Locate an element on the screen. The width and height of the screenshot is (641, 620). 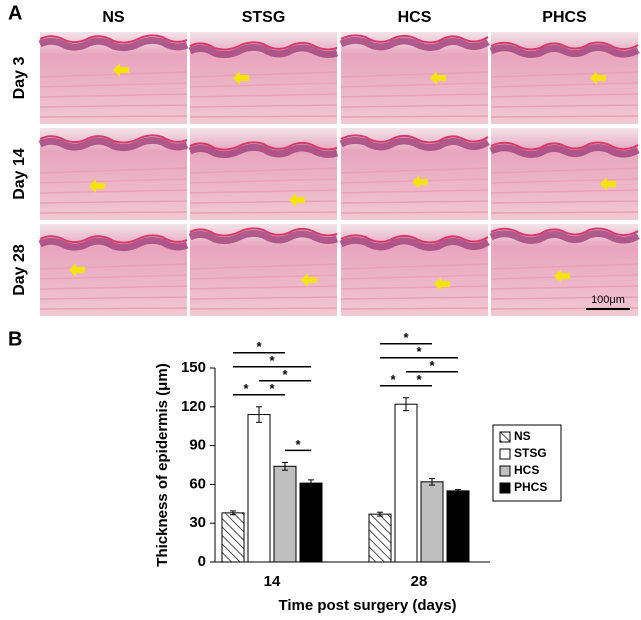
y-tick-label: 30 is located at coordinates (197, 522).